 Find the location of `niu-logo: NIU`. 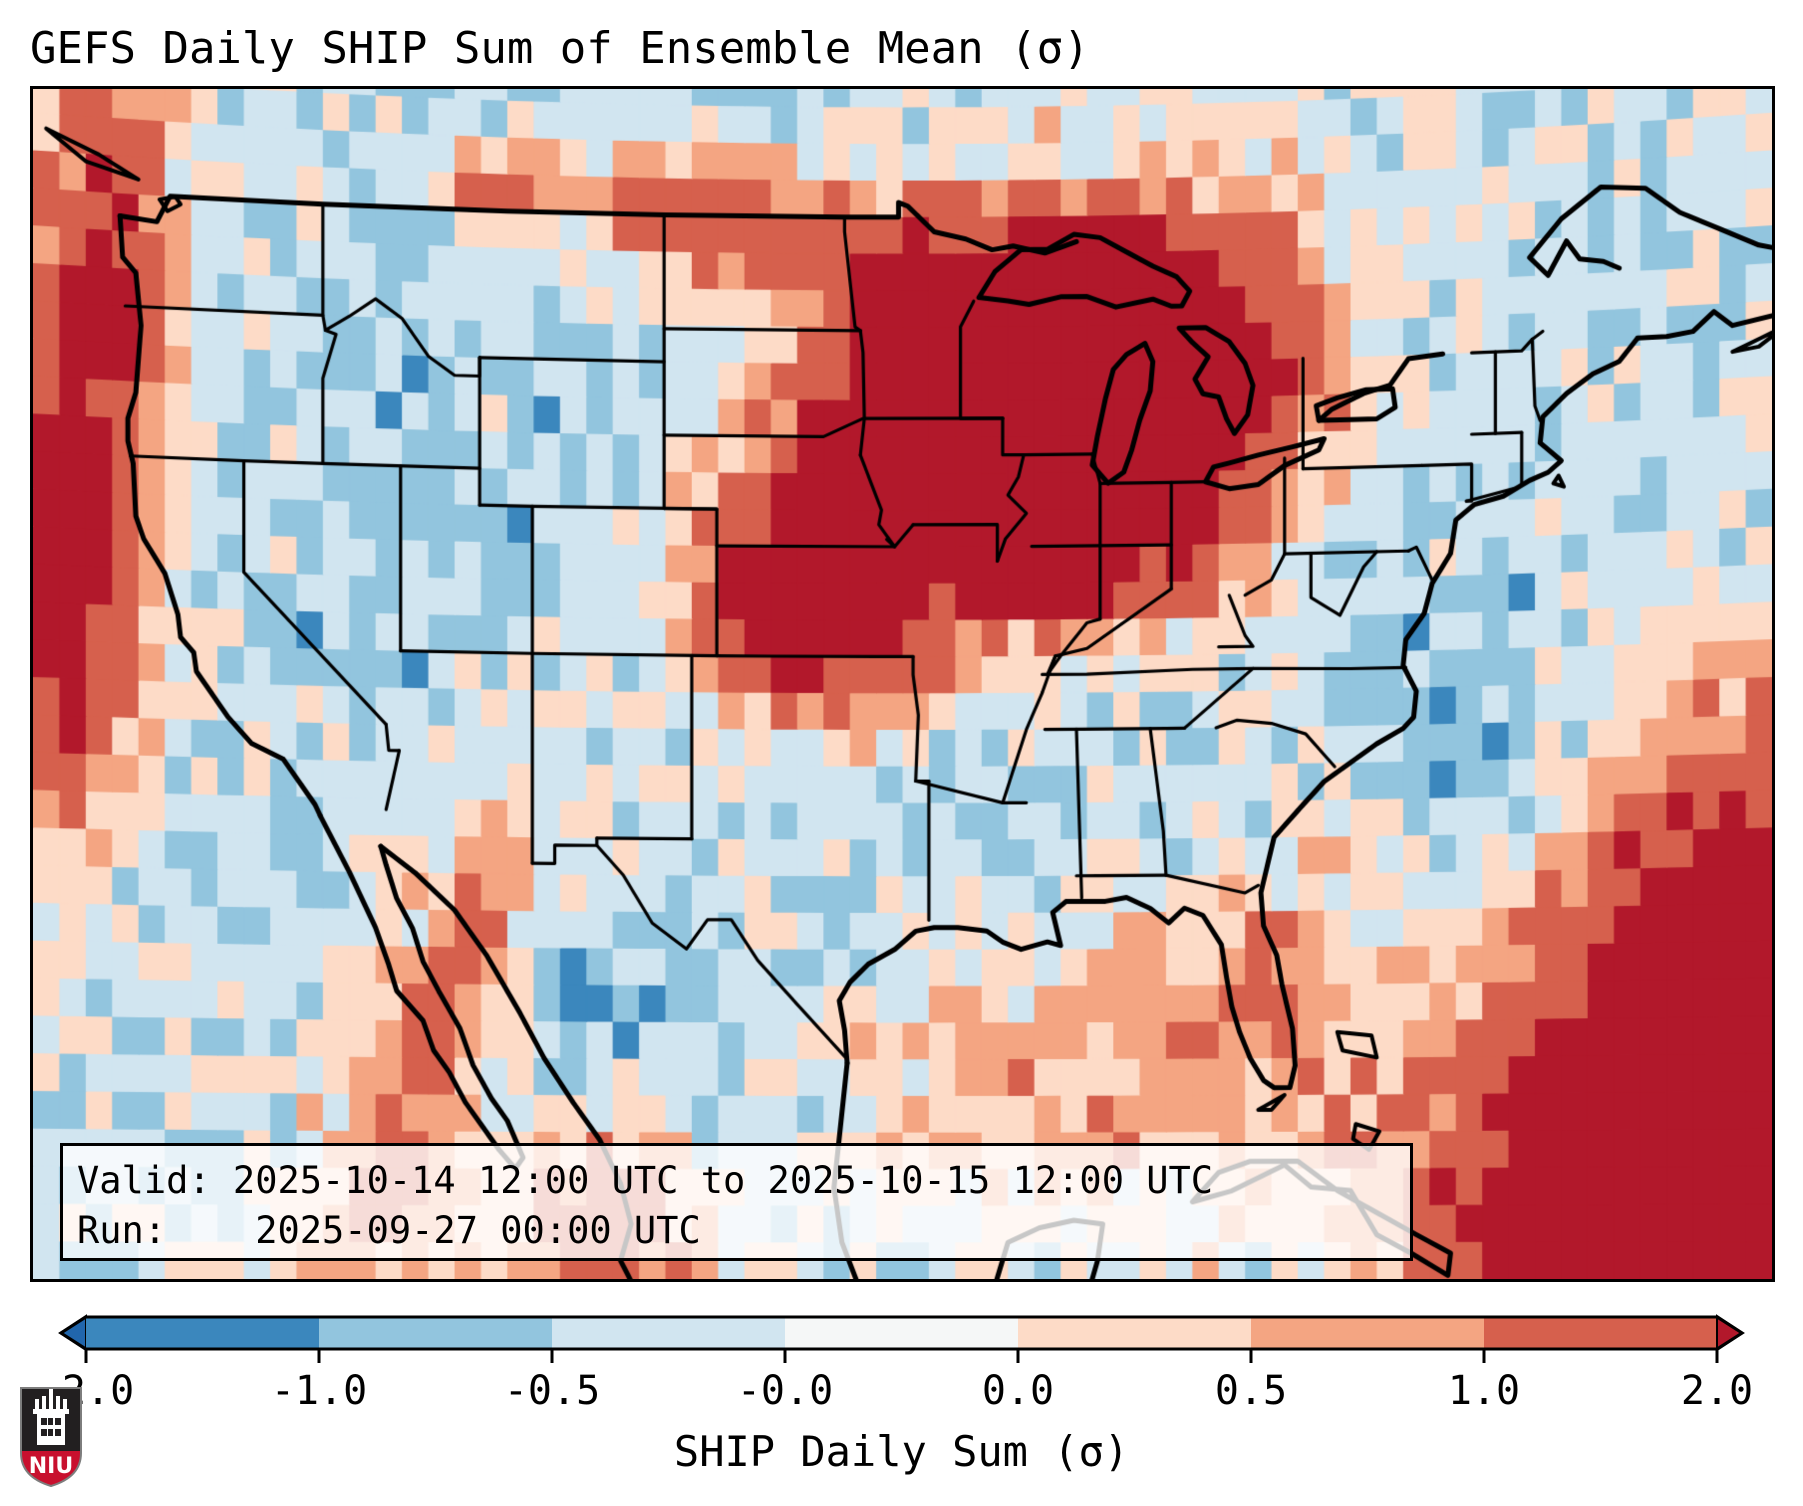

niu-logo: NIU is located at coordinates (51, 1437).